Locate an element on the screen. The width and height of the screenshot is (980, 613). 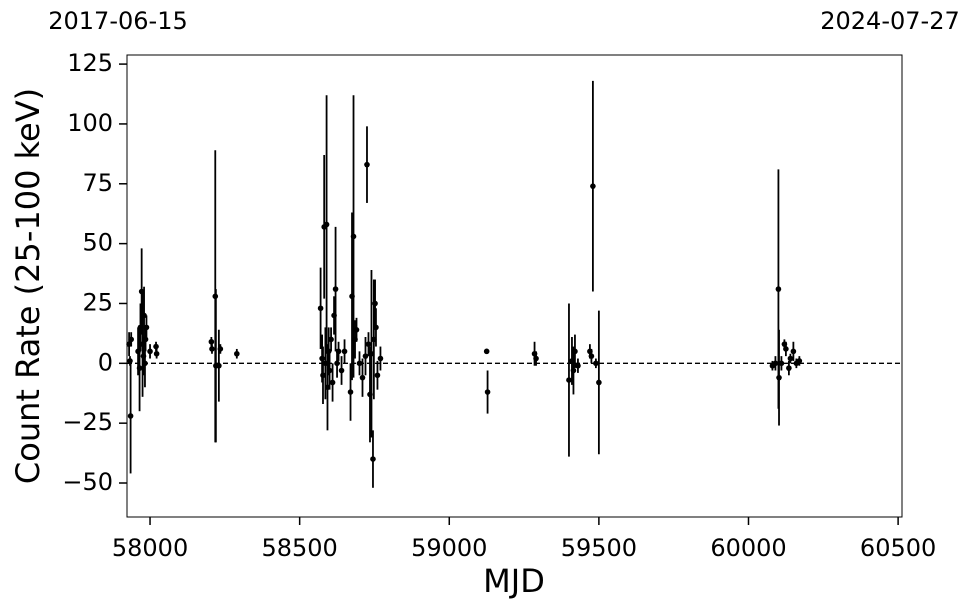
date-annotation: 2024-07-27 is located at coordinates (889, 21).